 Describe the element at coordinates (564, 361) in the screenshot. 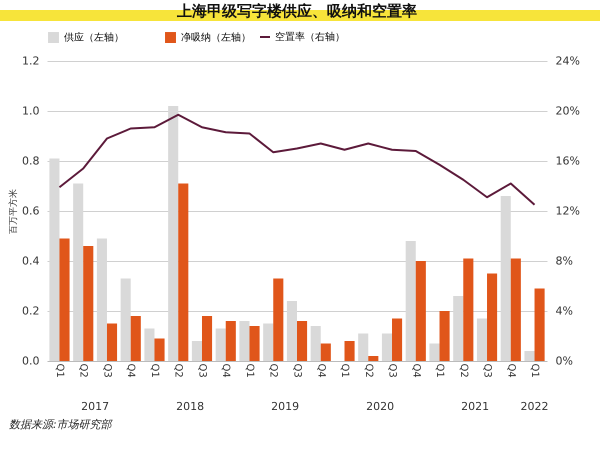

I see `y2-tick-label: 0%` at that location.